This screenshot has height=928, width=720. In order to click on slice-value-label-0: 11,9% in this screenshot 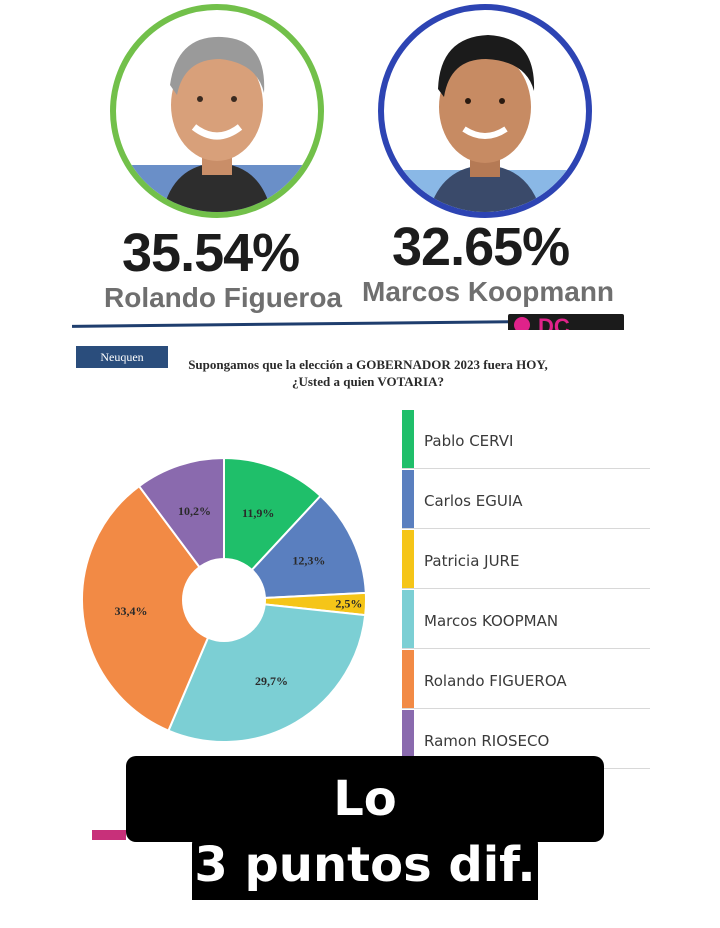, I will do `click(258, 513)`.